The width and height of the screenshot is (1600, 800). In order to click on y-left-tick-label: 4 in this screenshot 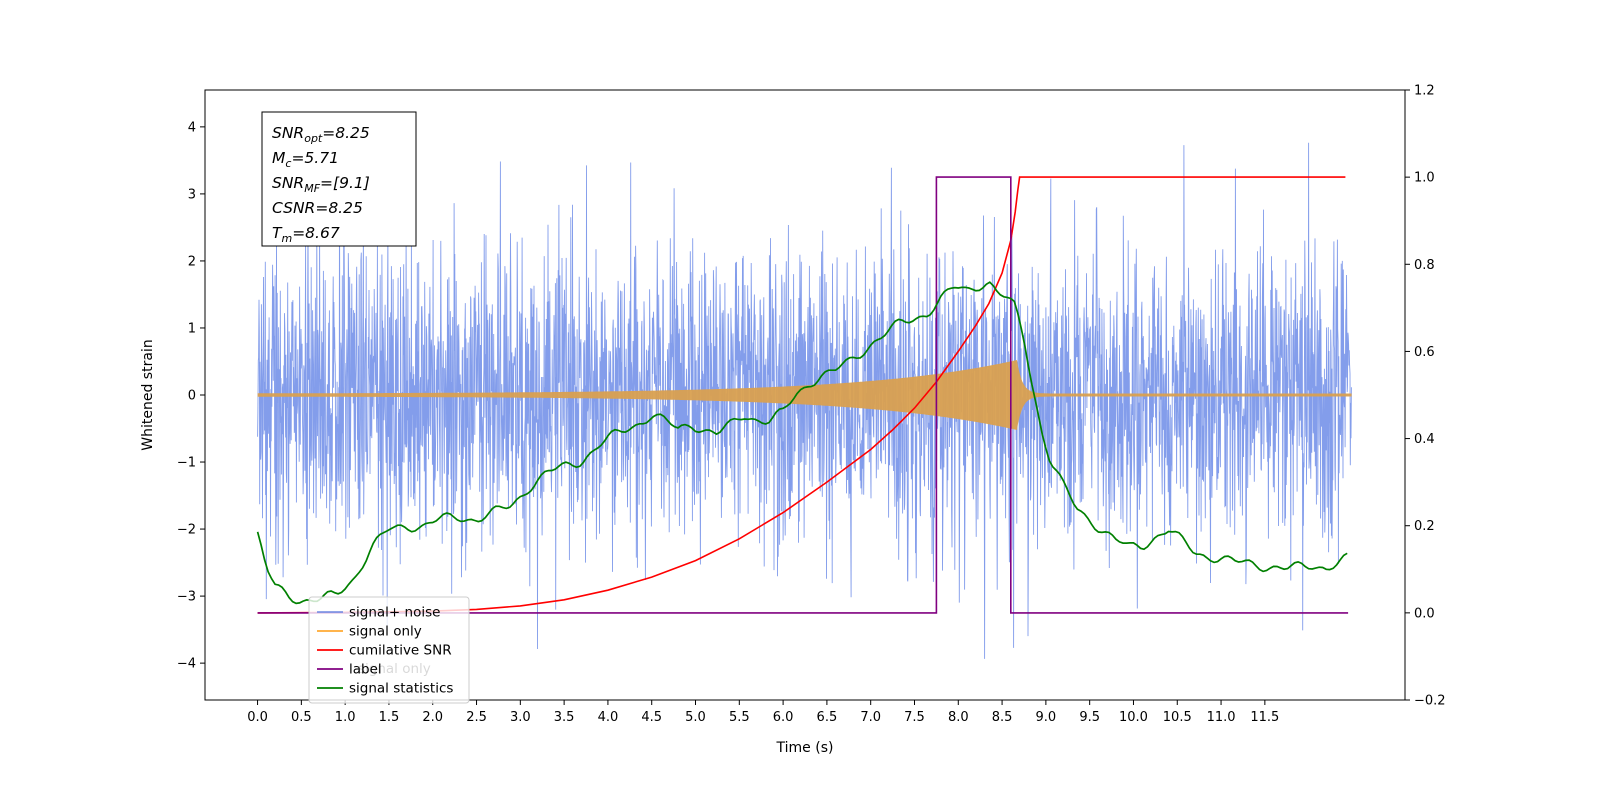, I will do `click(192, 127)`.